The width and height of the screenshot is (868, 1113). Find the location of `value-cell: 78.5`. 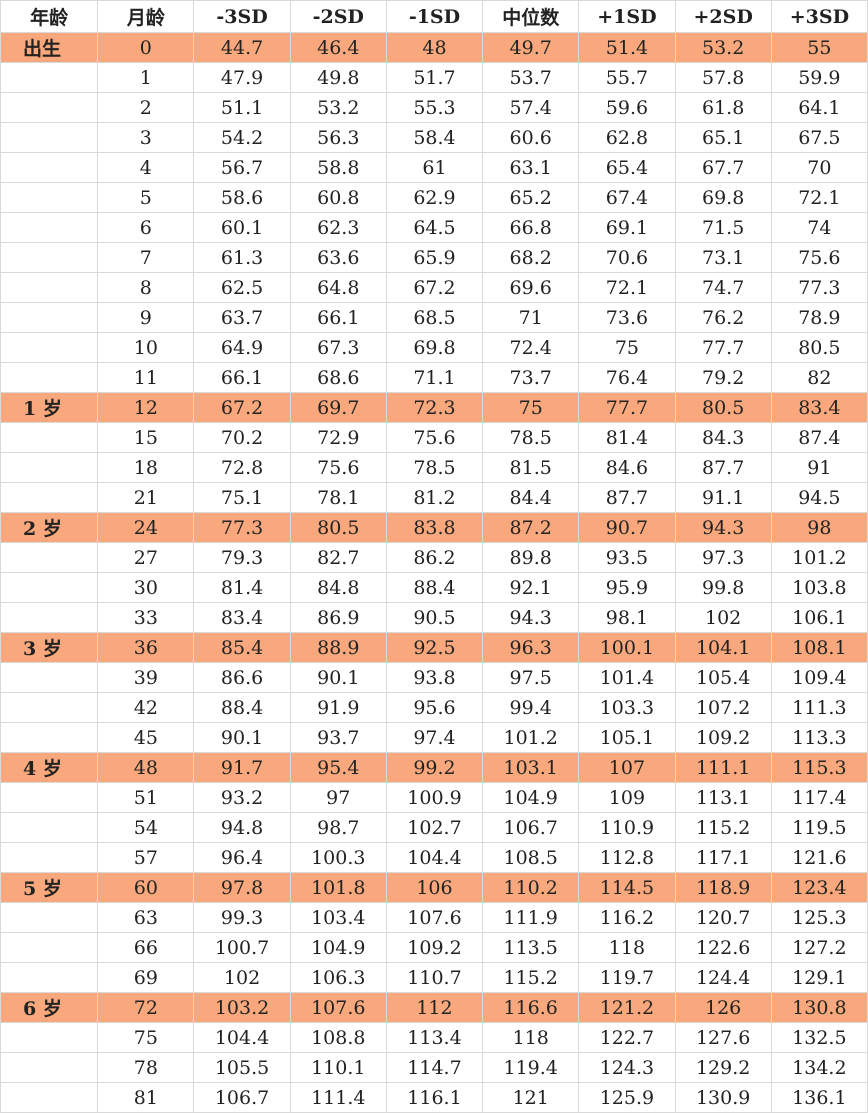

value-cell: 78.5 is located at coordinates (531, 437).